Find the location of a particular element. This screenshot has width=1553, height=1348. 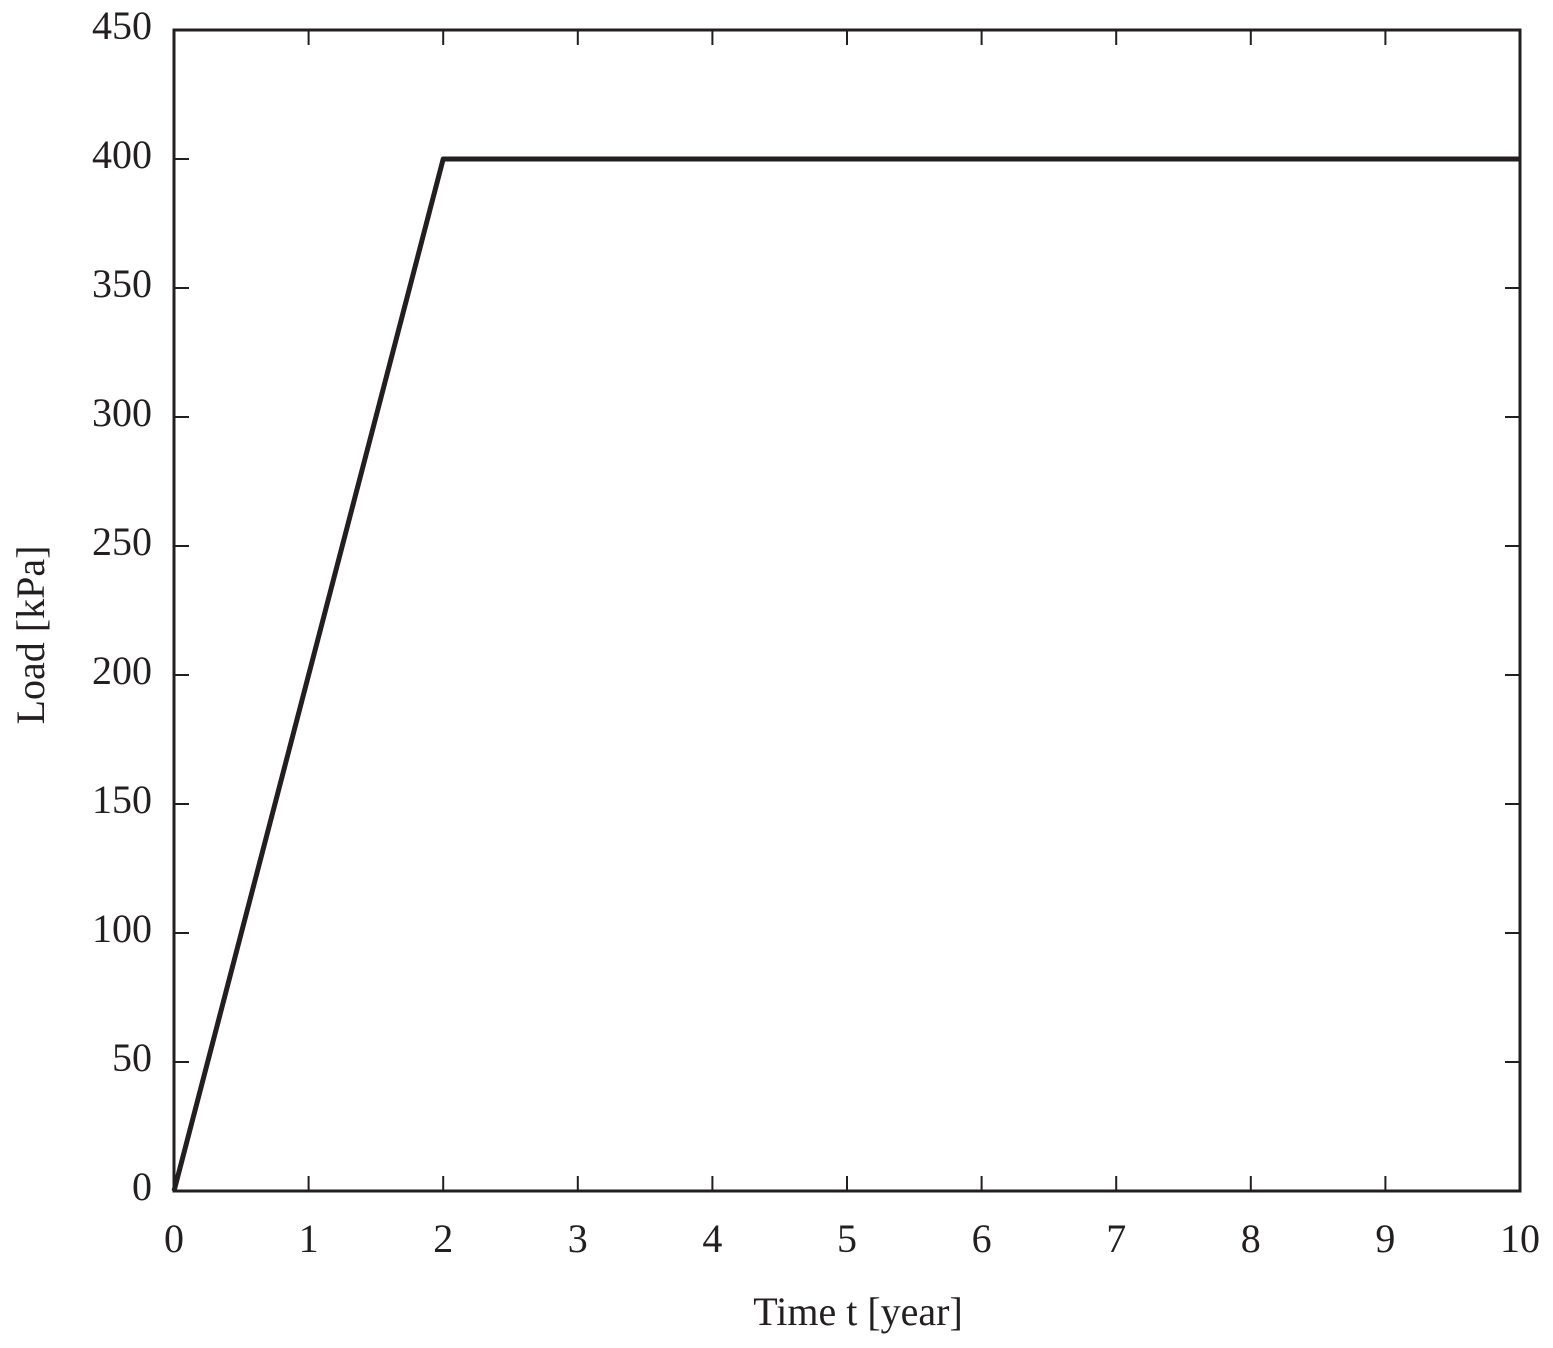

x-tick-label: 4 is located at coordinates (712, 1238).